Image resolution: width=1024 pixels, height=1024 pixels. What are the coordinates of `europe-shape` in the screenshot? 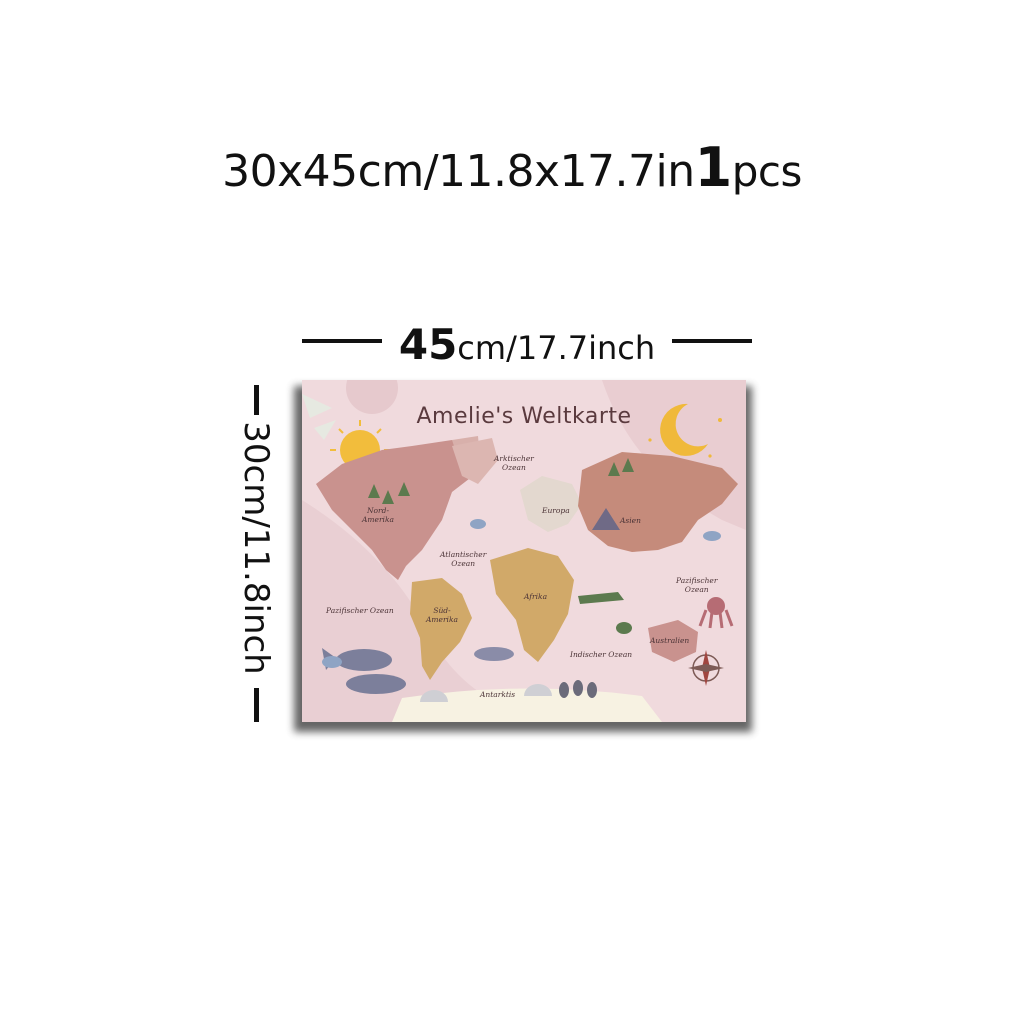 It's located at (551, 504).